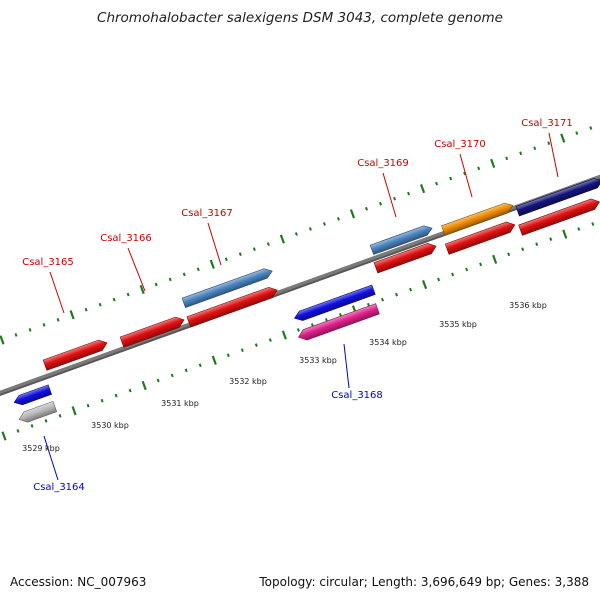  Describe the element at coordinates (528, 305) in the screenshot. I see `scale-label: 3536 kbp` at that location.